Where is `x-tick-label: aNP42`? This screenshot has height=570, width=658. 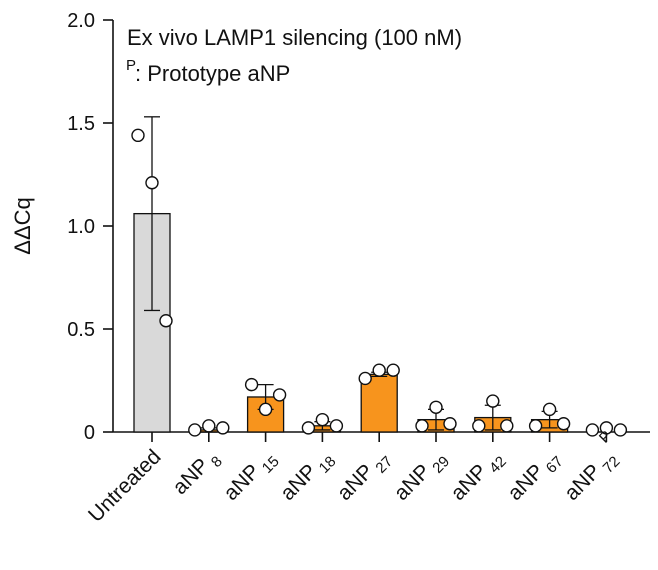 x-tick-label: aNP42 is located at coordinates (478, 476).